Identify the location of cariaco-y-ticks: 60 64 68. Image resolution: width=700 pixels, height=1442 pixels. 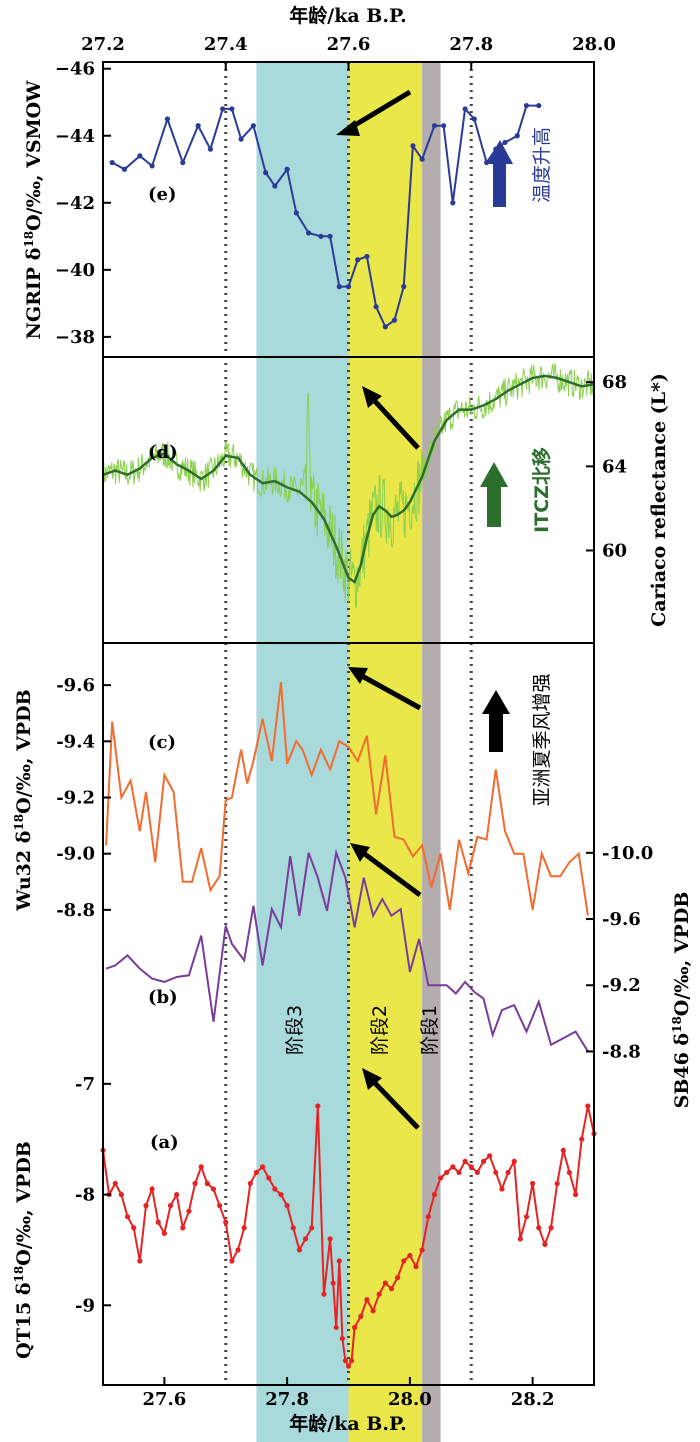
(606, 466).